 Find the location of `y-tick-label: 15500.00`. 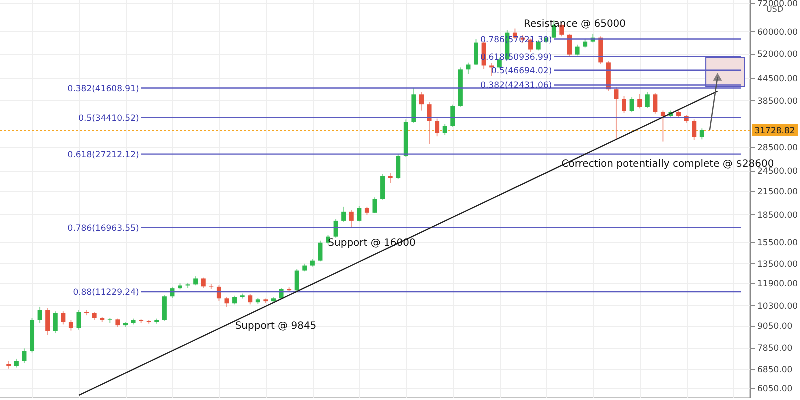

y-tick-label: 15500.00 is located at coordinates (778, 243).